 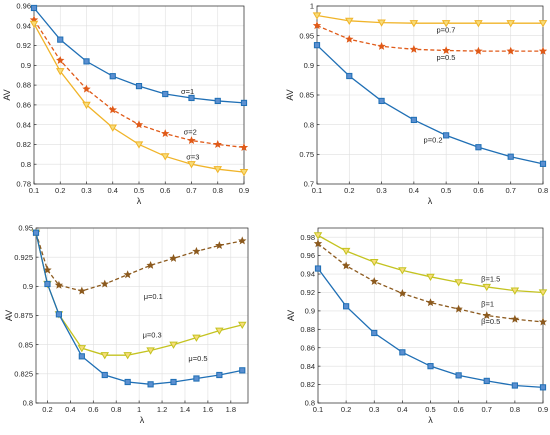 What do you see at coordinates (23, 257) in the screenshot?
I see `y-tick-label: 0.925` at bounding box center [23, 257].